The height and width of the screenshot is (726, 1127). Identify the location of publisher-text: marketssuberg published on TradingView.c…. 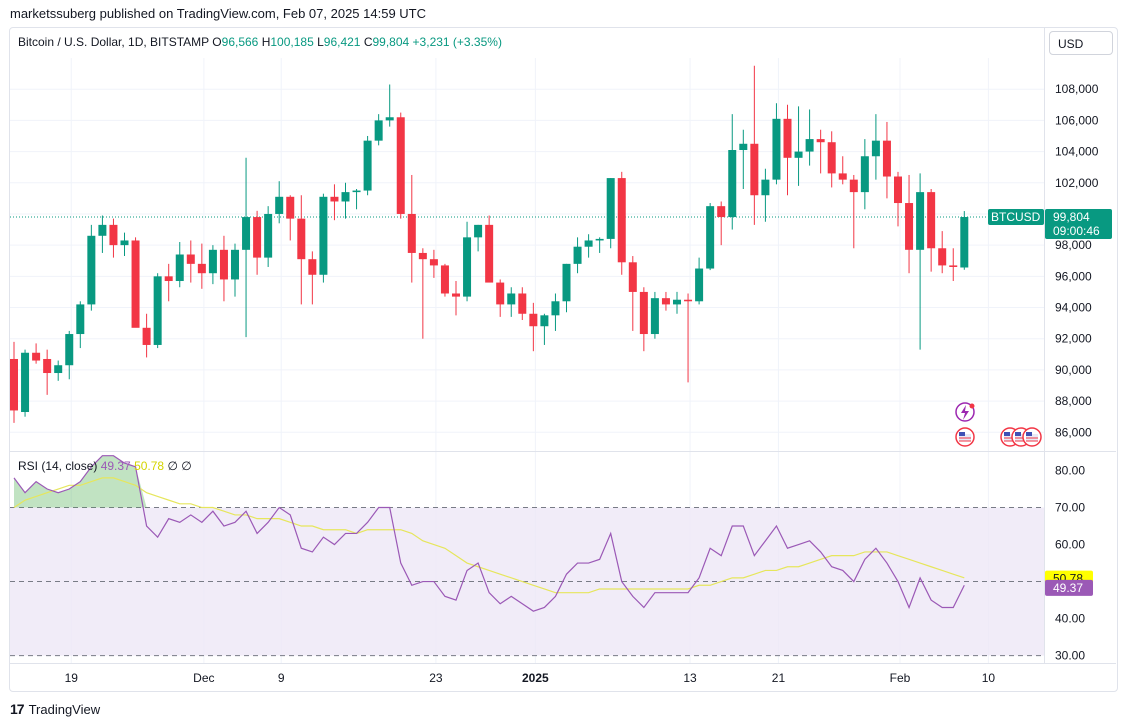
(218, 13).